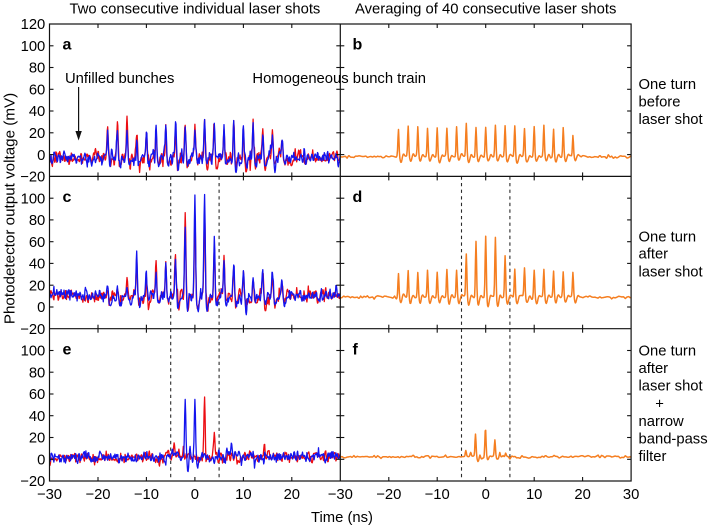 Image resolution: width=709 pixels, height=531 pixels. I want to click on svg-text: filter, so click(653, 457).